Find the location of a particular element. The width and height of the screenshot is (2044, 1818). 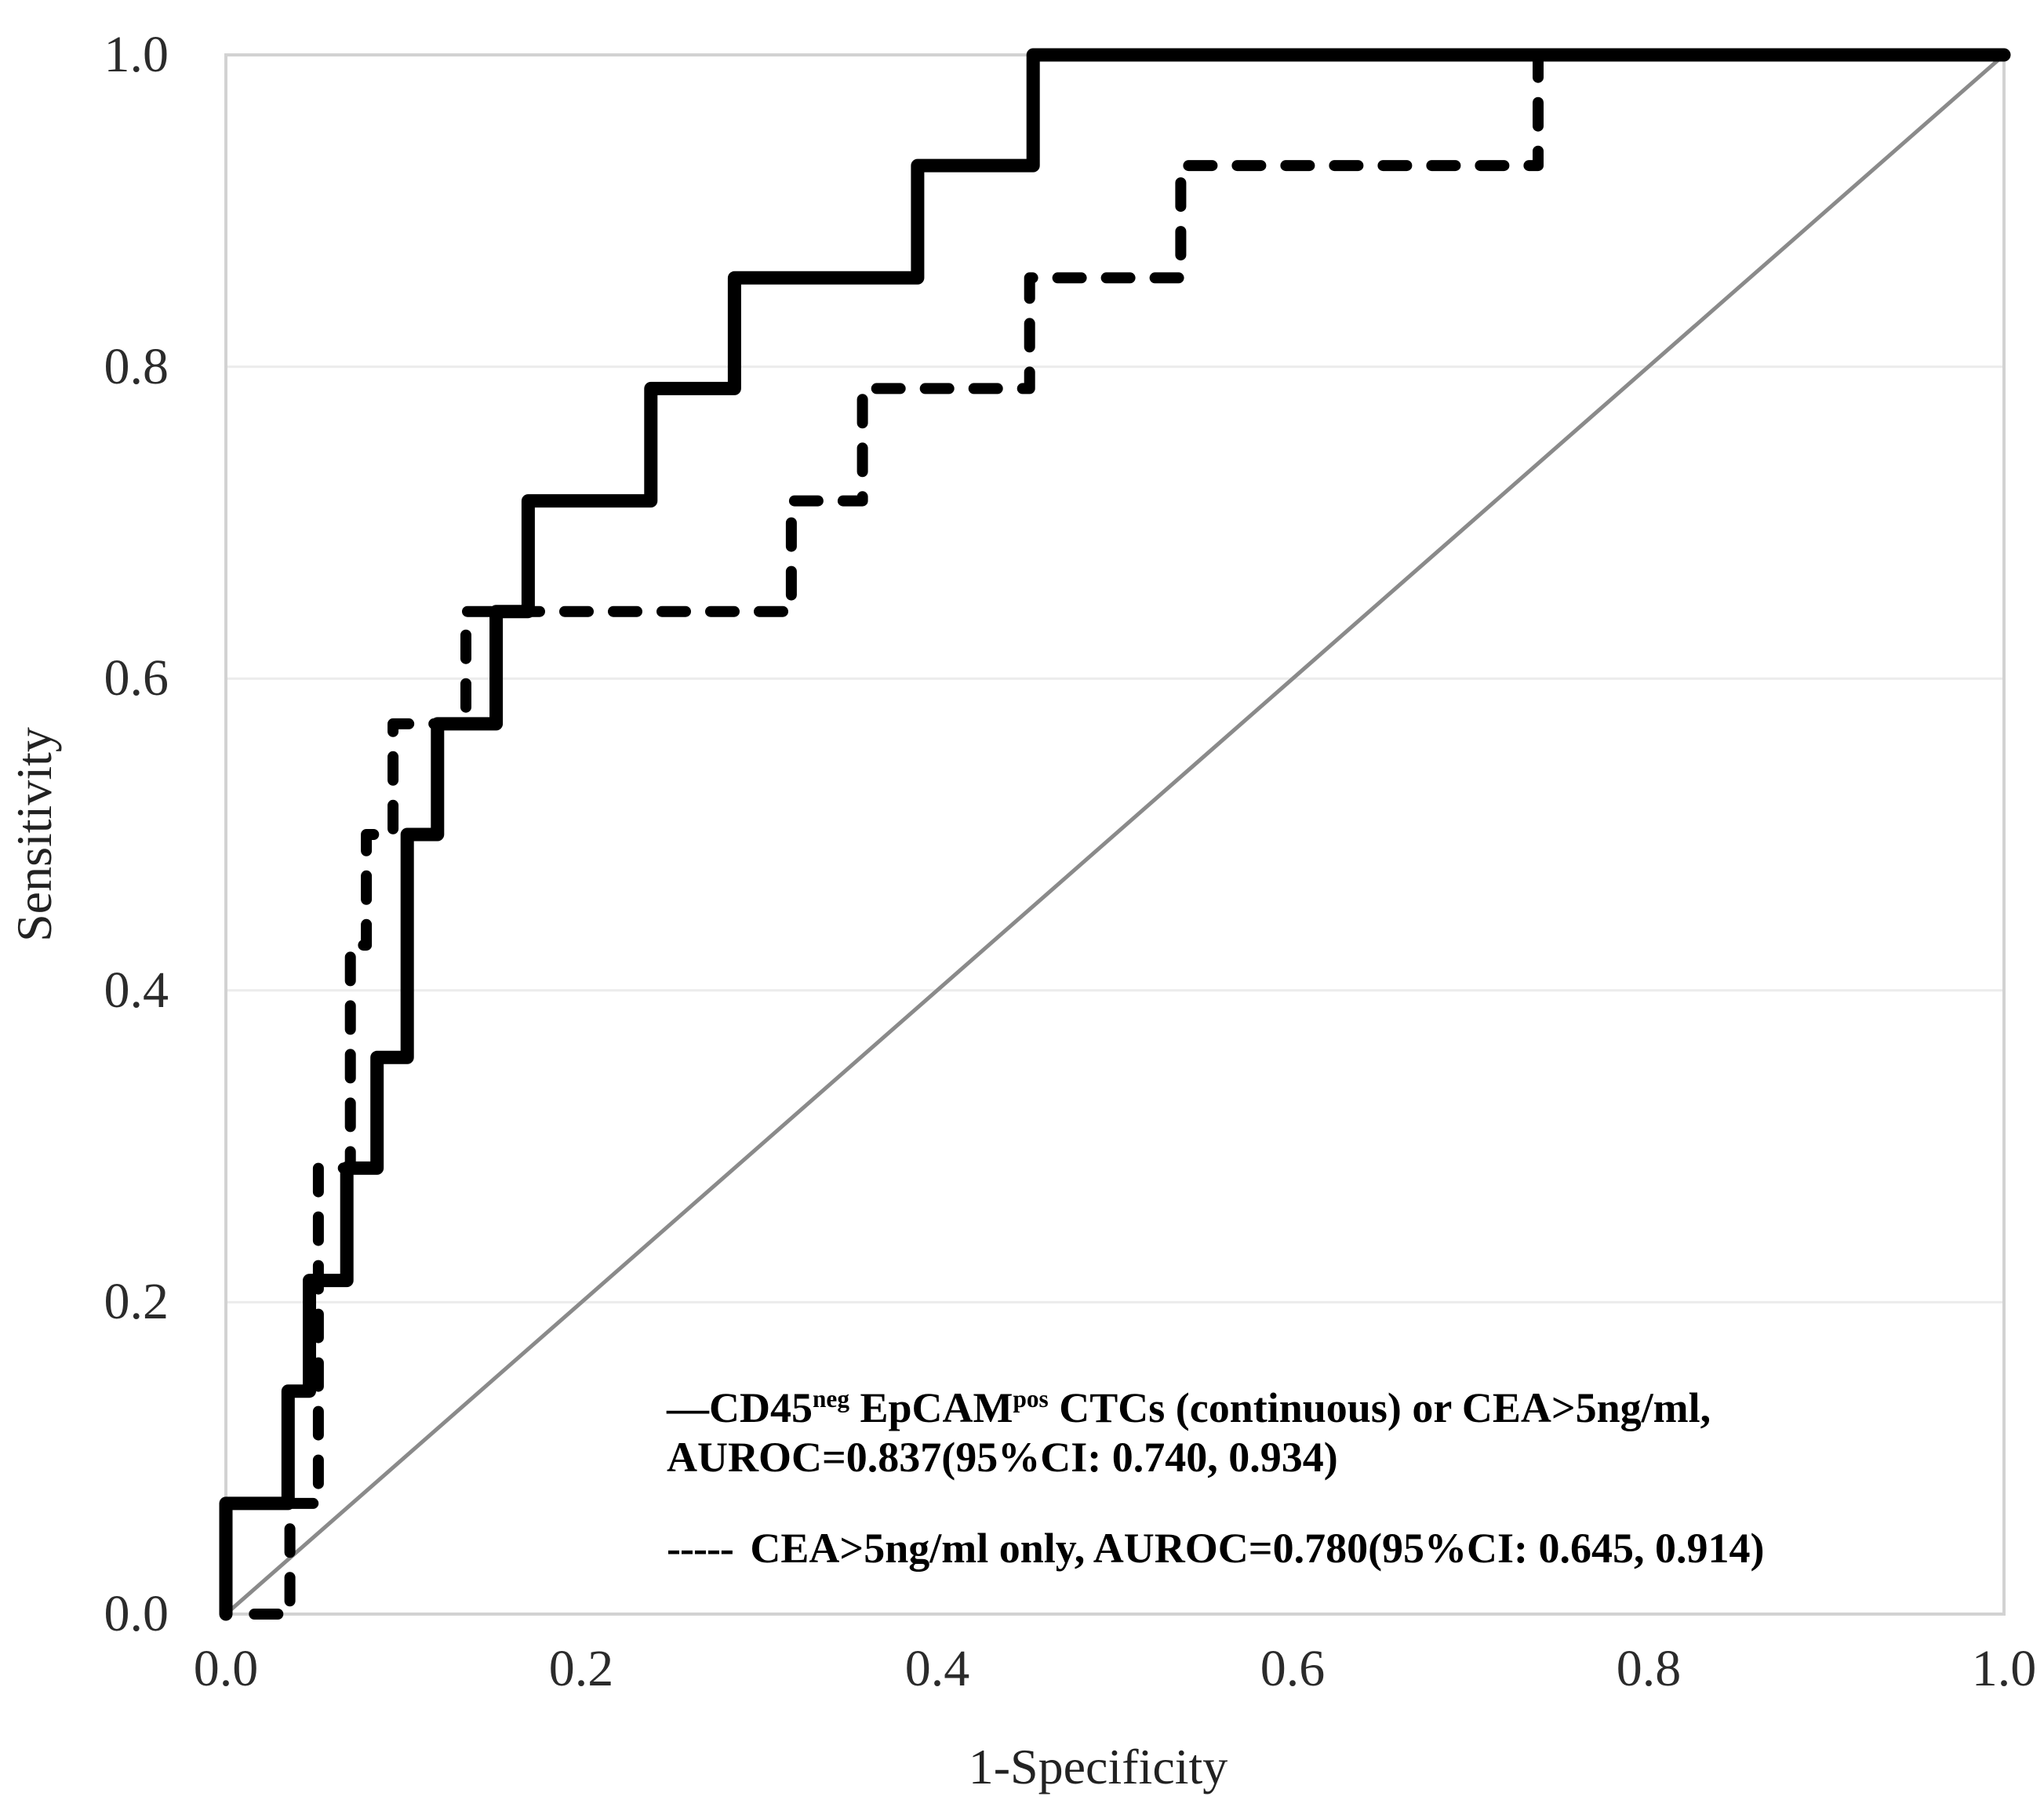

y-axis-title: Sensitivity is located at coordinates (34, 835).